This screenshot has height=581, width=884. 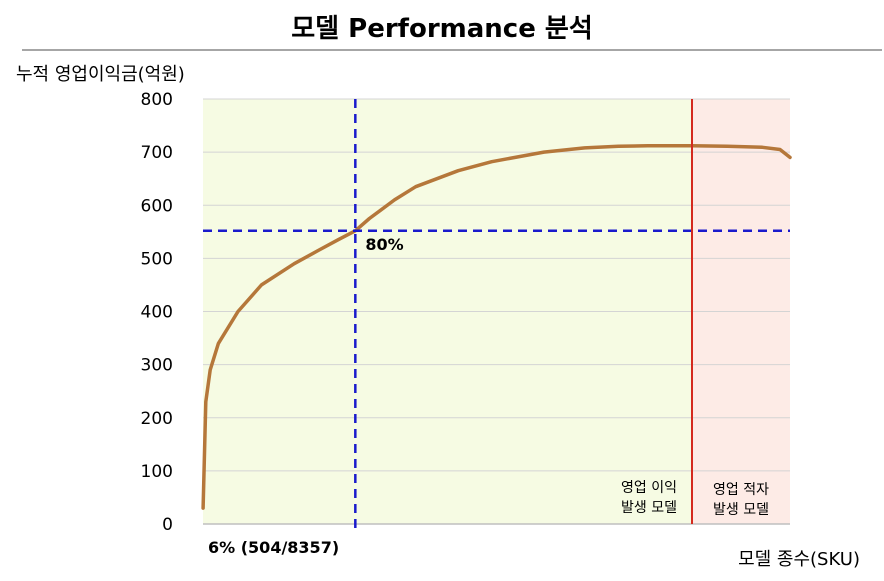 What do you see at coordinates (799, 559) in the screenshot?
I see `x-axis-label: 모델 종수(SKU)` at bounding box center [799, 559].